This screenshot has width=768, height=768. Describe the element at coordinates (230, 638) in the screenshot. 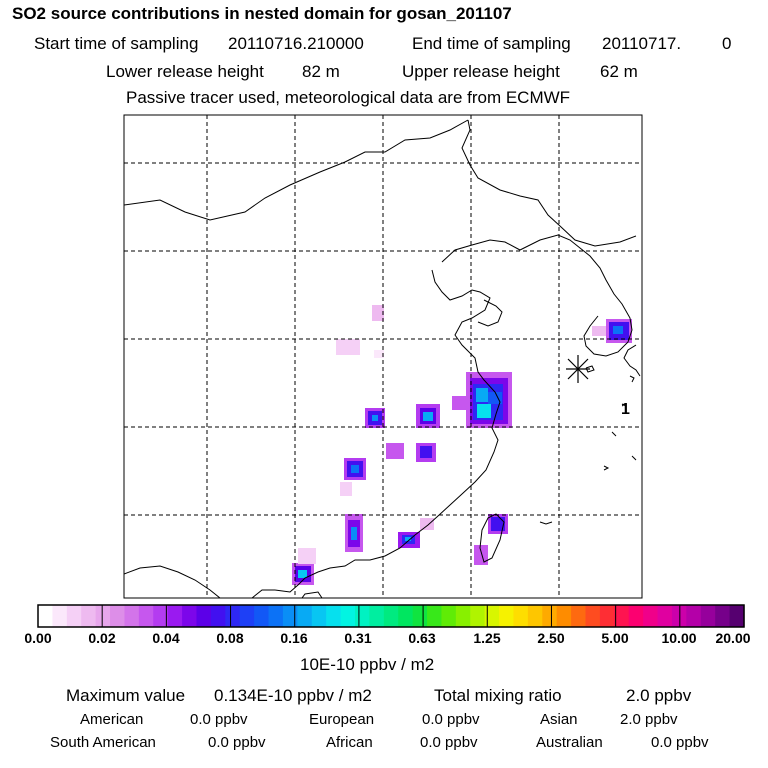

I see `colorbar-tick-label: 0.08` at that location.